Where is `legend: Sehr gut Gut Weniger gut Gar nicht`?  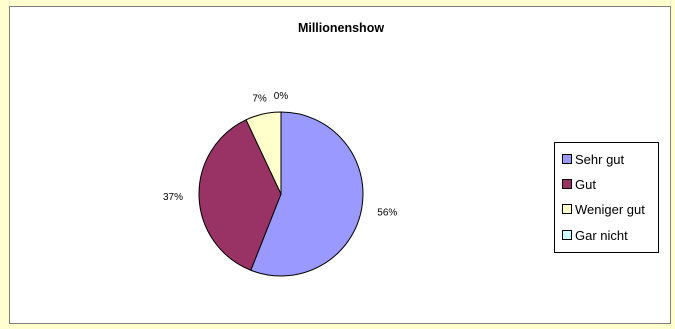 legend: Sehr gut Gut Weniger gut Gar nicht is located at coordinates (606, 197).